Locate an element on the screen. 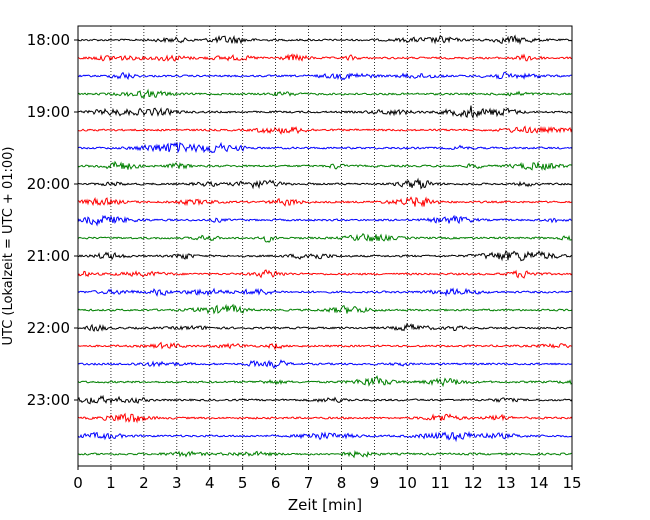 This screenshot has height=520, width=650. x-tick-label-3: 3 is located at coordinates (177, 483).